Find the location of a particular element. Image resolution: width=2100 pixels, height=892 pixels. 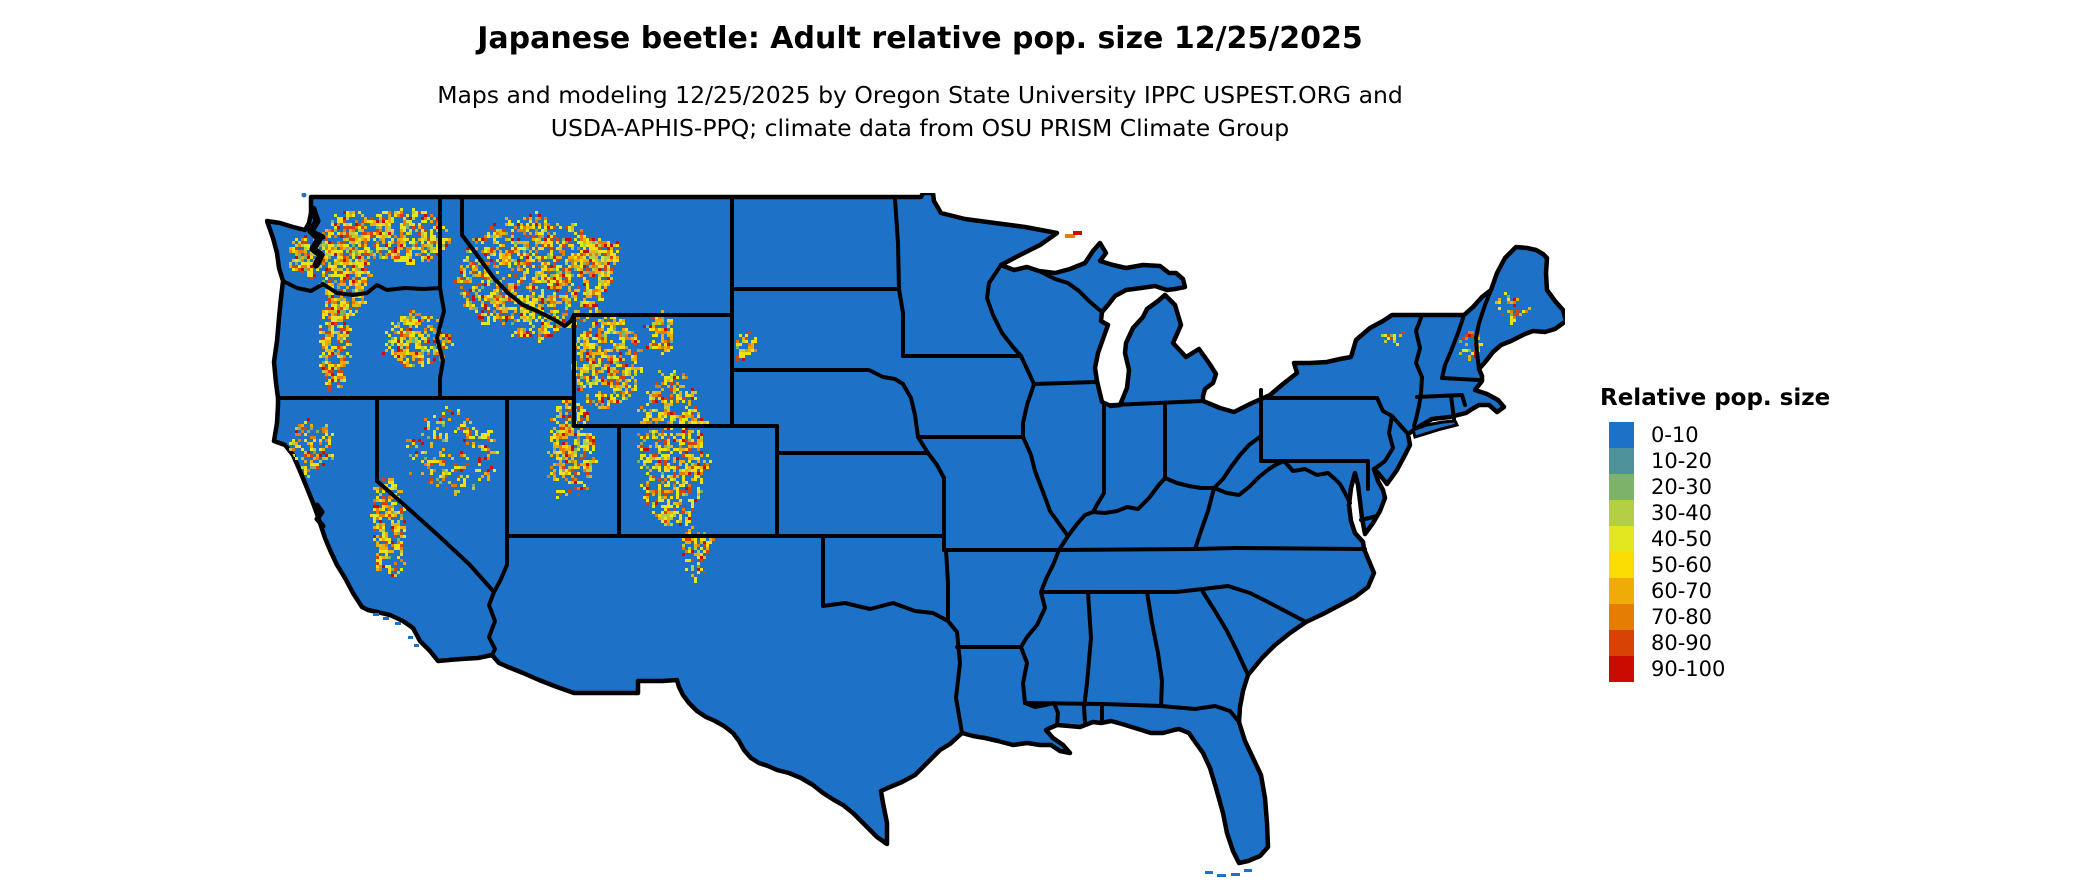

legend-label: 10-20 is located at coordinates (1682, 461).